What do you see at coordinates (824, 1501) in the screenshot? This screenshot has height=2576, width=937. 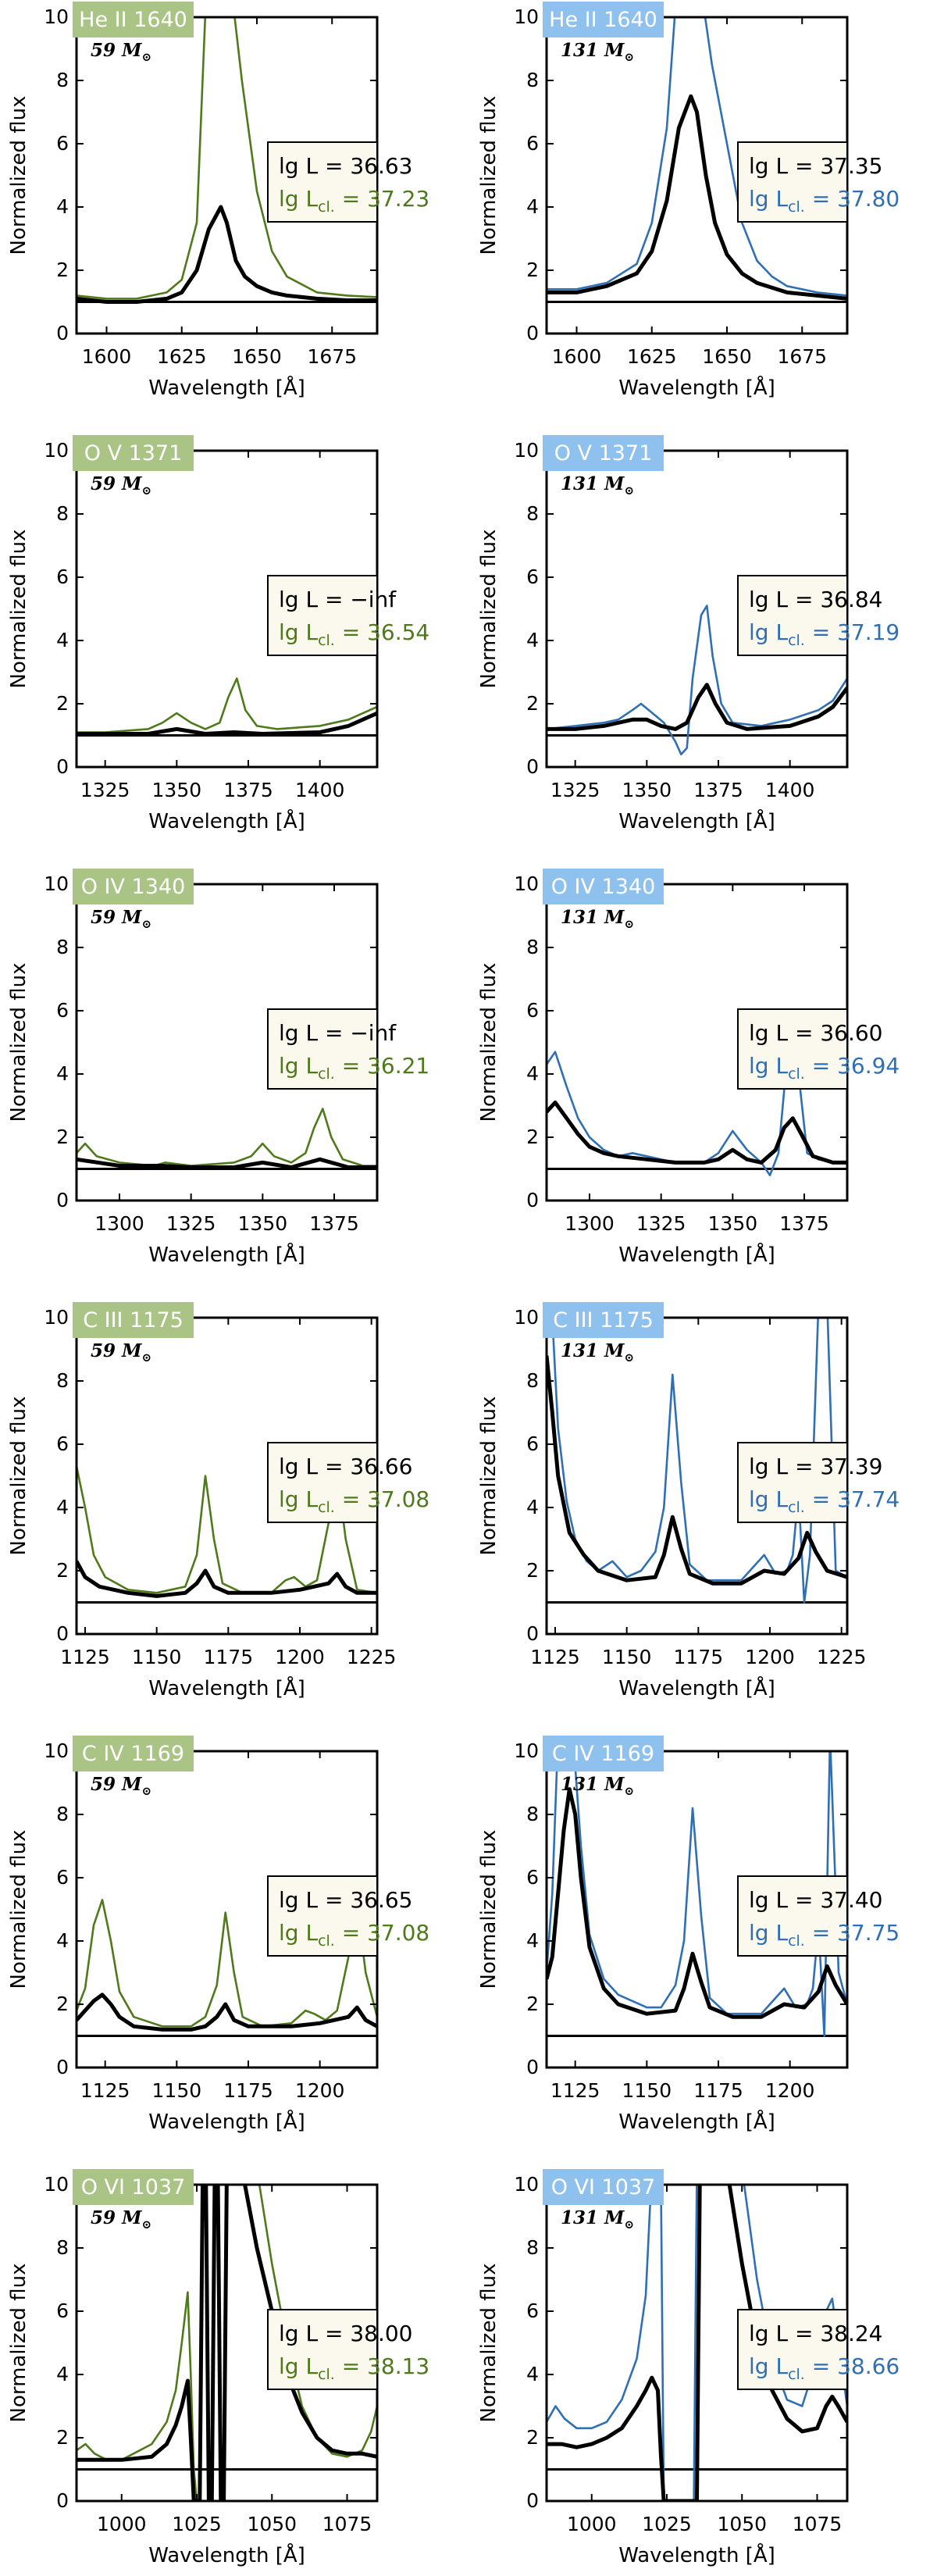 I see `lg-lcl-value: lg Lcl. = 37.74` at bounding box center [824, 1501].